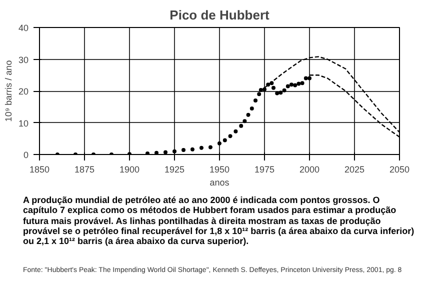  Describe the element at coordinates (26, 155) in the screenshot. I see `y-tick-label: 0` at that location.